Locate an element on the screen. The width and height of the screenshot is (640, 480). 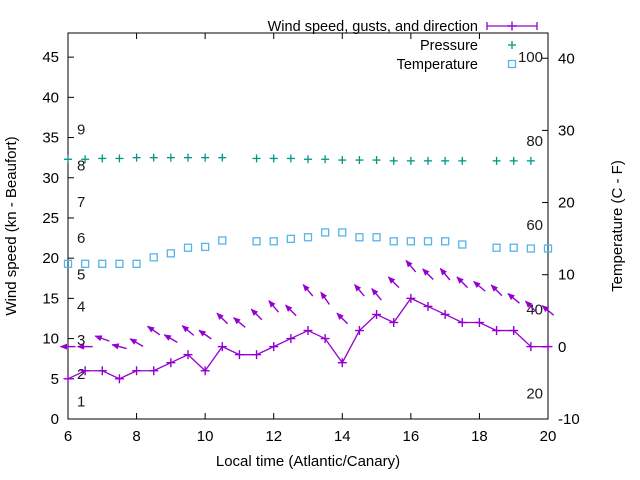
x-tick-label: 20 is located at coordinates (548, 436).